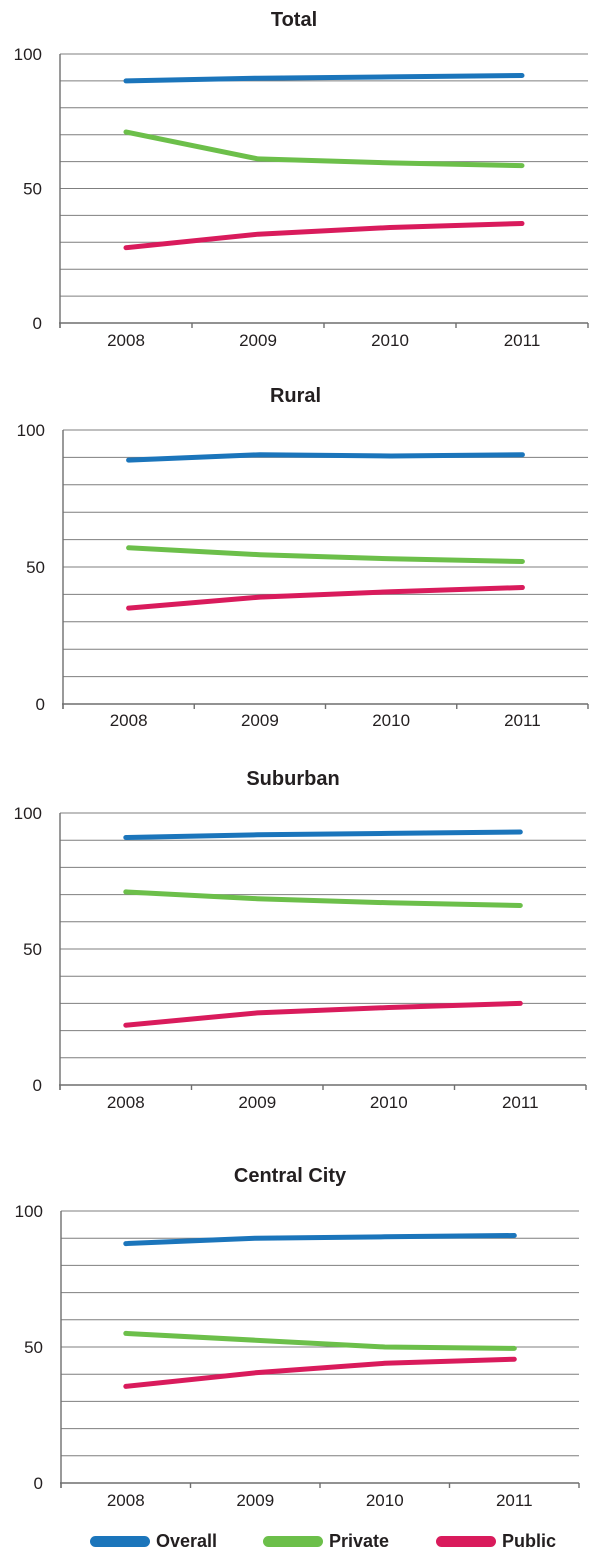  What do you see at coordinates (324, 236) in the screenshot?
I see `series-line-public-total` at bounding box center [324, 236].